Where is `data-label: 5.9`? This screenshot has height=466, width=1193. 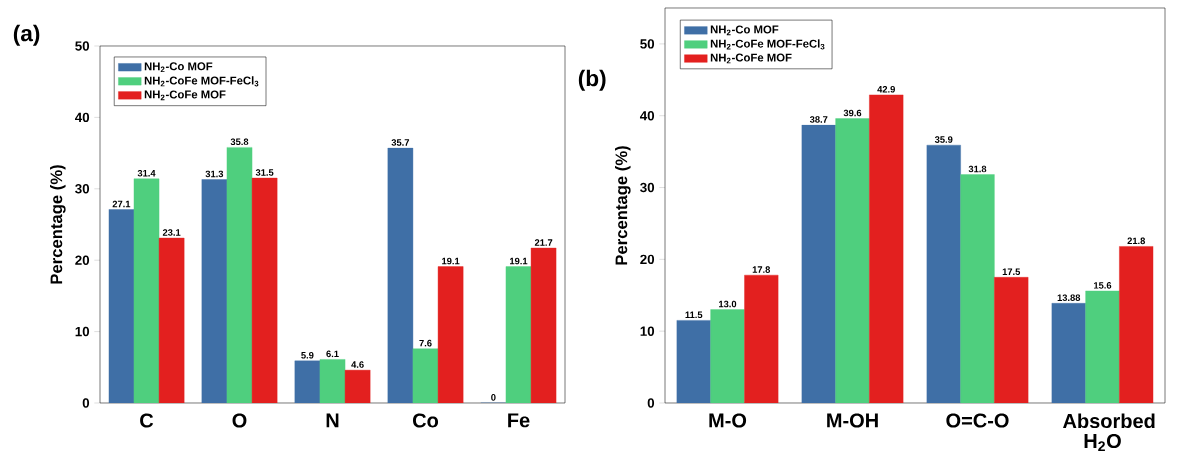
data-label: 5.9 is located at coordinates (307, 355).